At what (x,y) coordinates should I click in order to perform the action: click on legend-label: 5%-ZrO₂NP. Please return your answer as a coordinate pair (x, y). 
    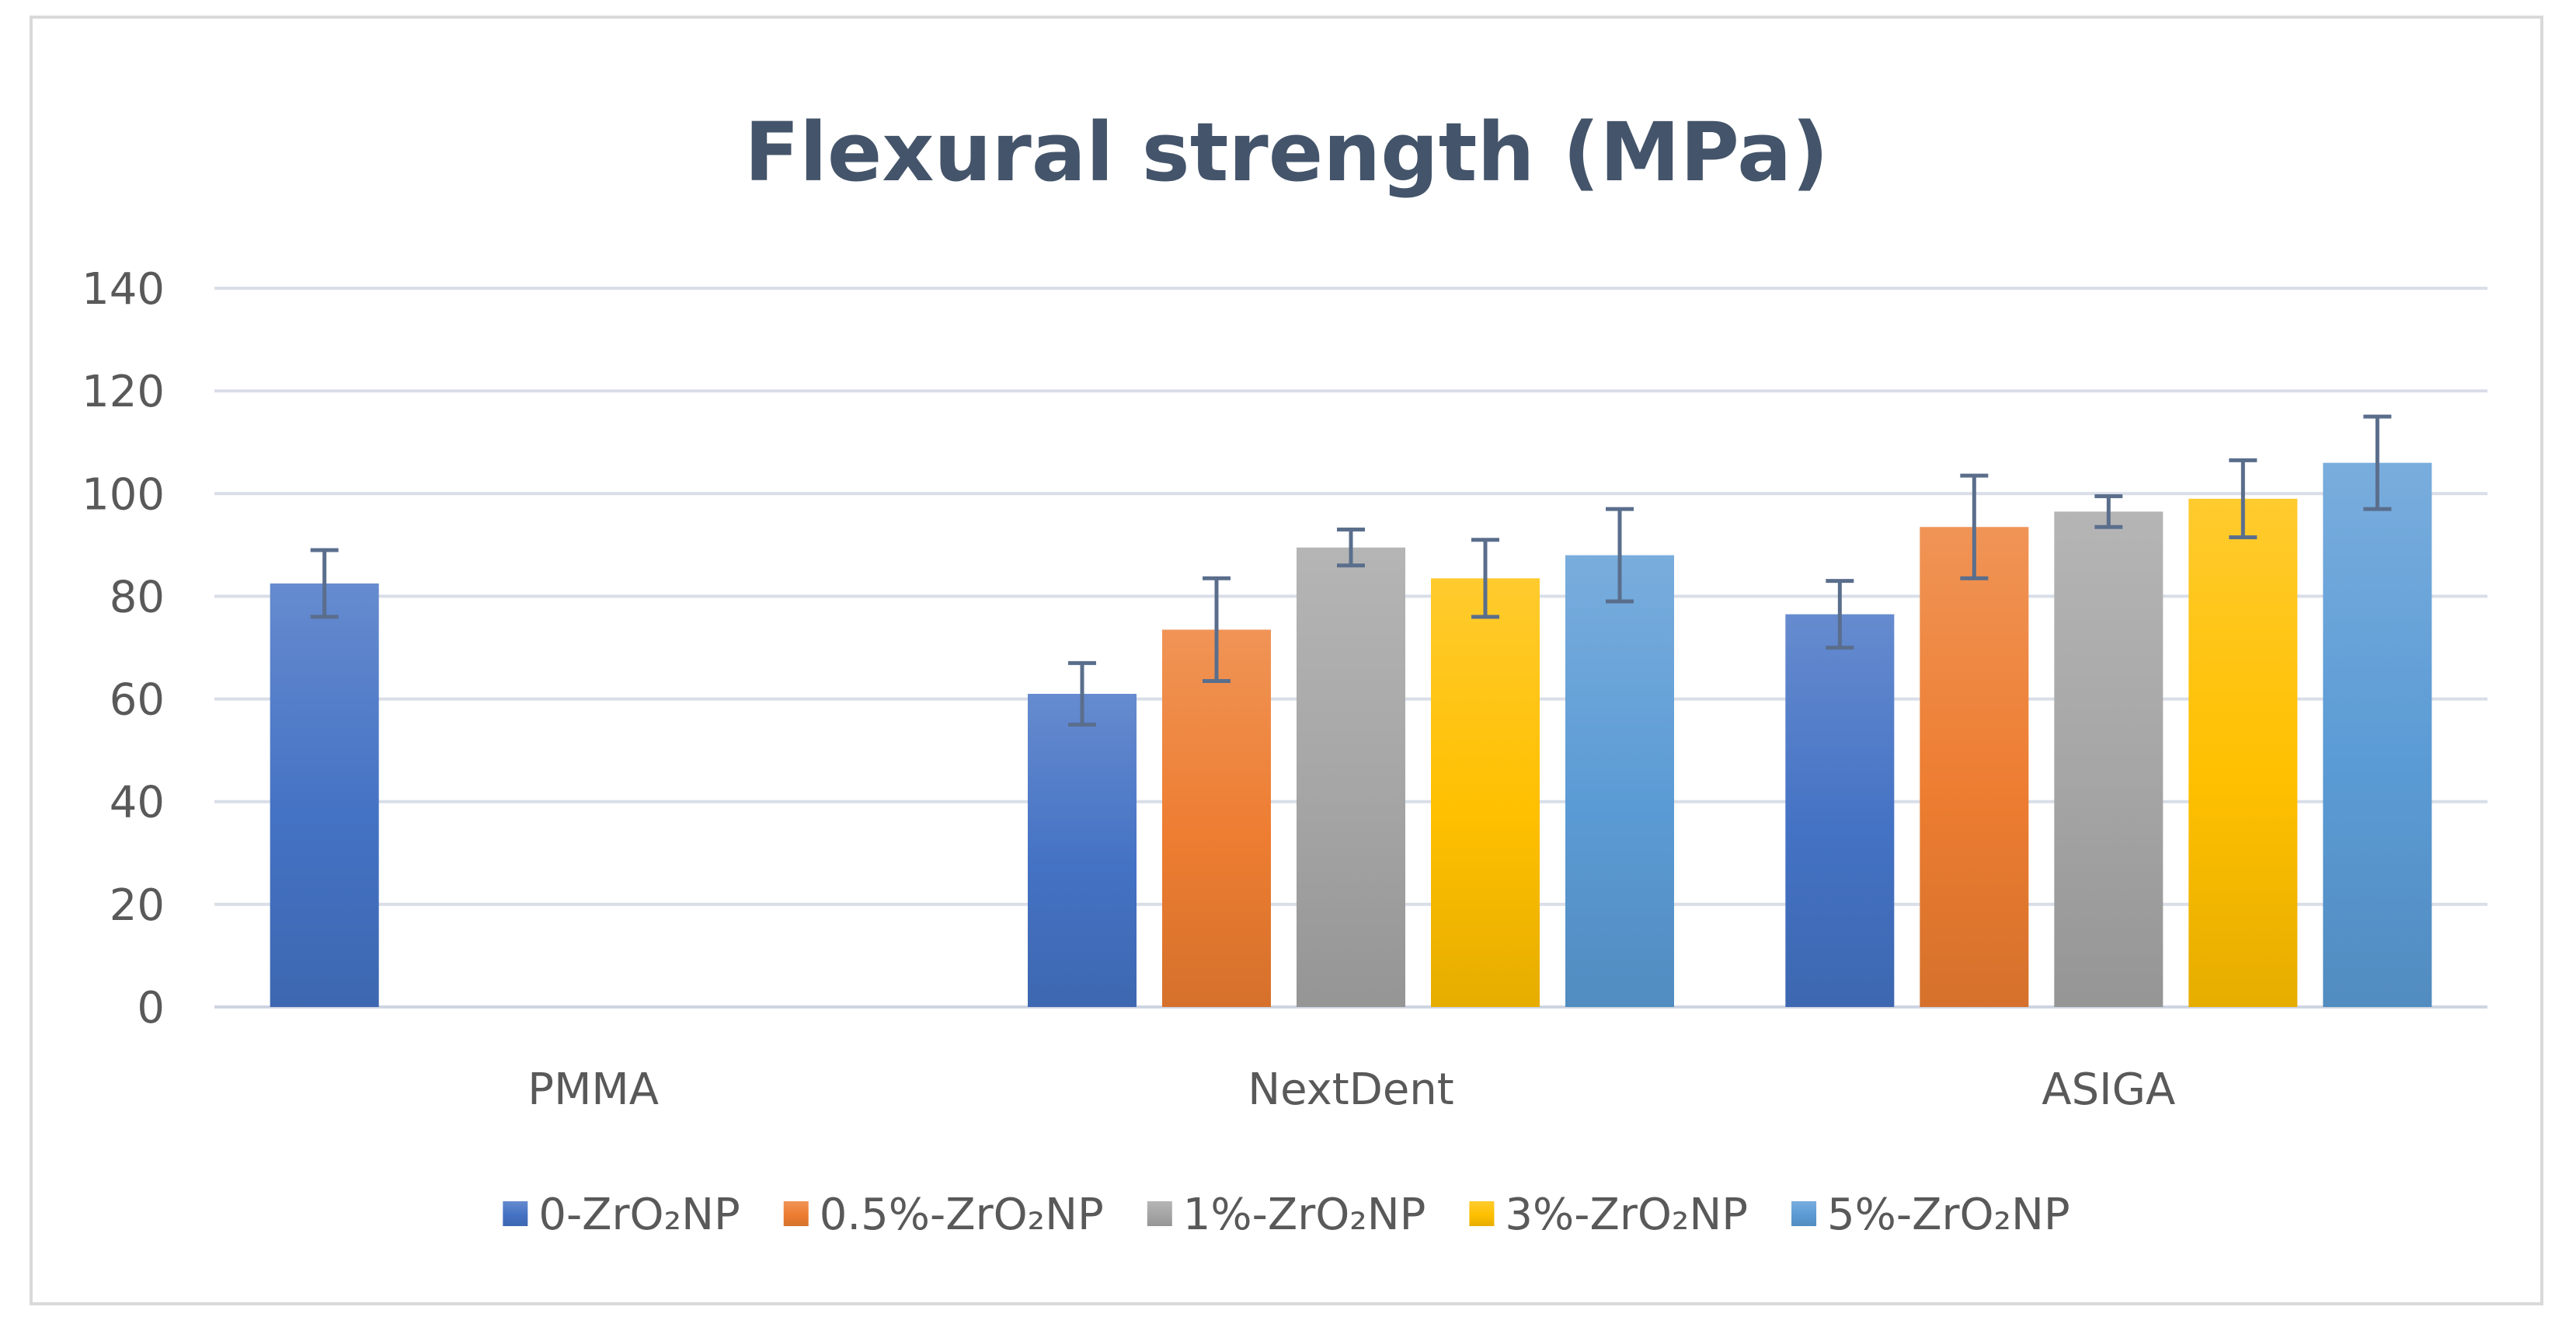
    Looking at the image, I should click on (1949, 1215).